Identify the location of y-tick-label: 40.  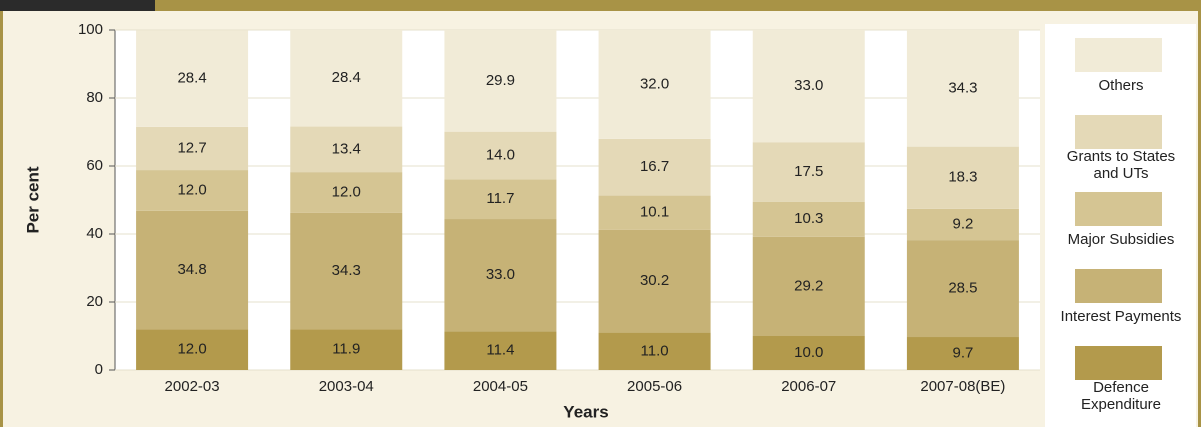
(94, 233).